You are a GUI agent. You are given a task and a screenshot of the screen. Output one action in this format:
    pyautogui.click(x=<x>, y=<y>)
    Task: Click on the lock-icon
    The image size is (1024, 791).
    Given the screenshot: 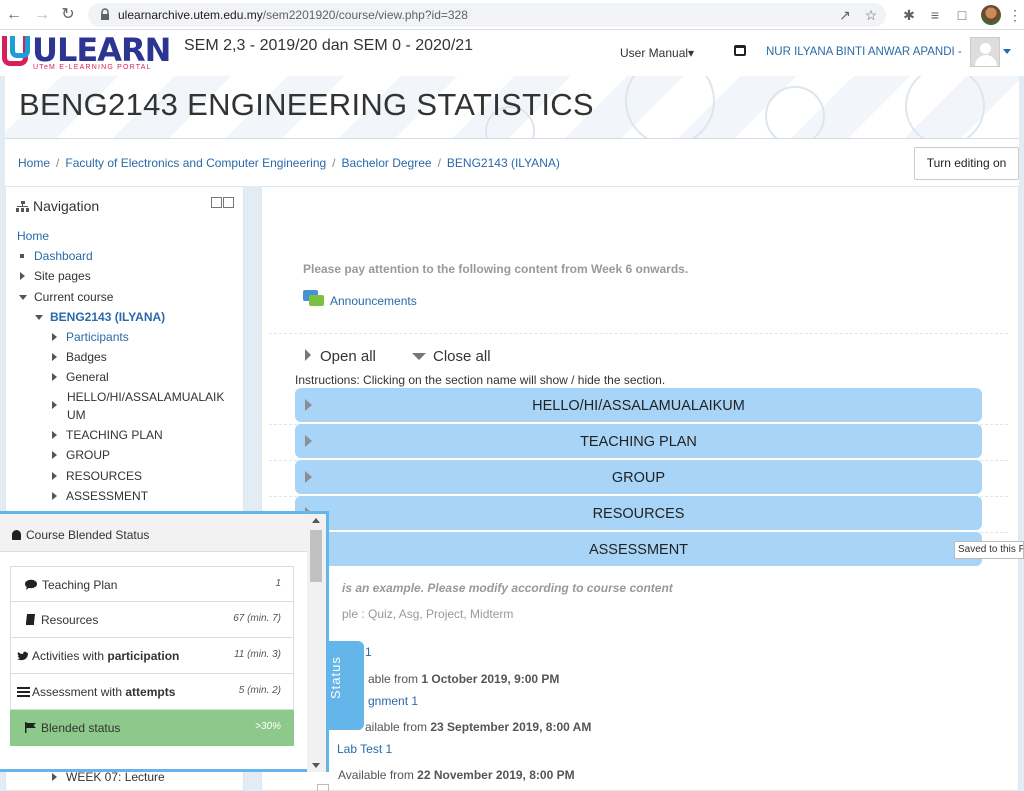 What is the action you would take?
    pyautogui.click(x=105, y=14)
    